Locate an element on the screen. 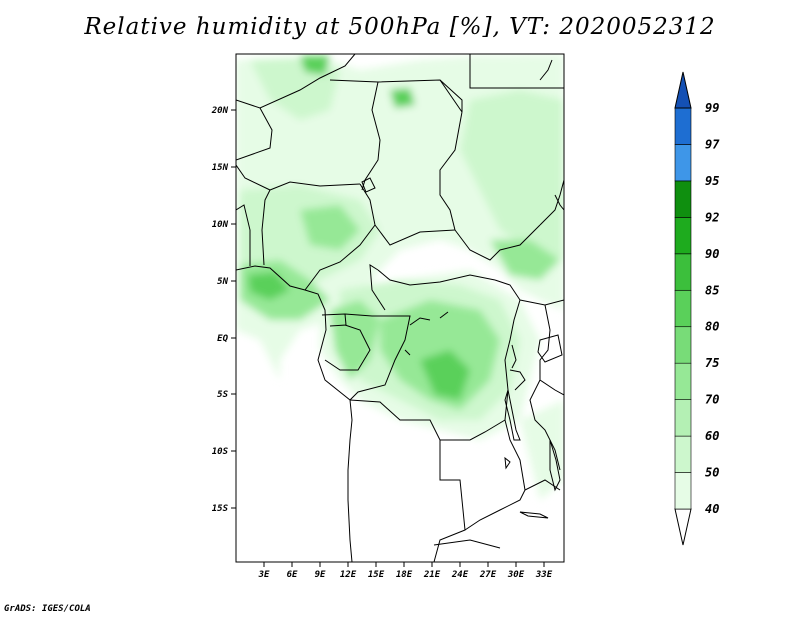  lat-label: 5N is located at coordinates (222, 282).